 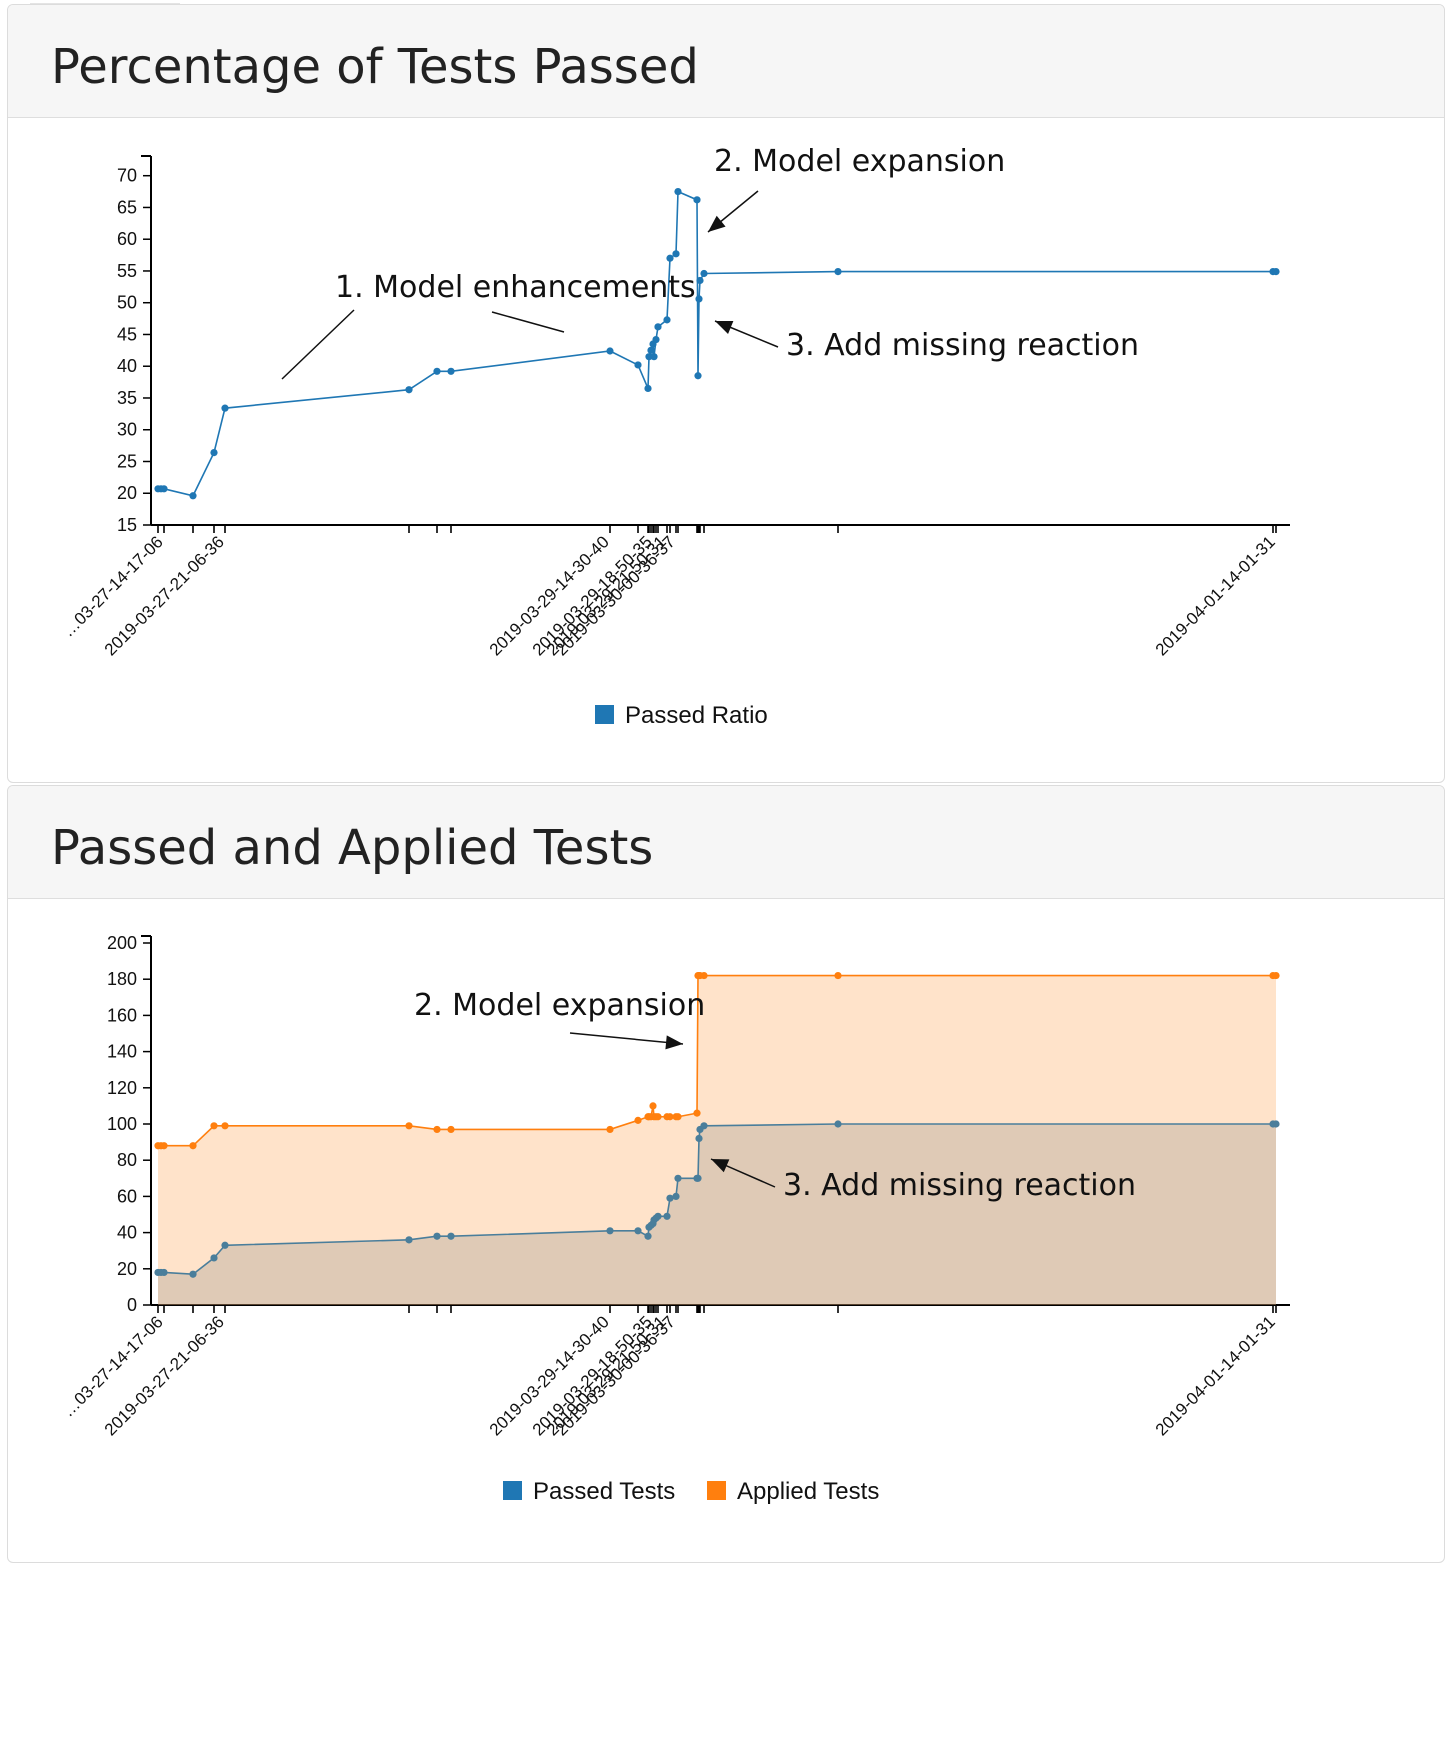 I want to click on y-tick-label: 35, so click(x=127, y=398).